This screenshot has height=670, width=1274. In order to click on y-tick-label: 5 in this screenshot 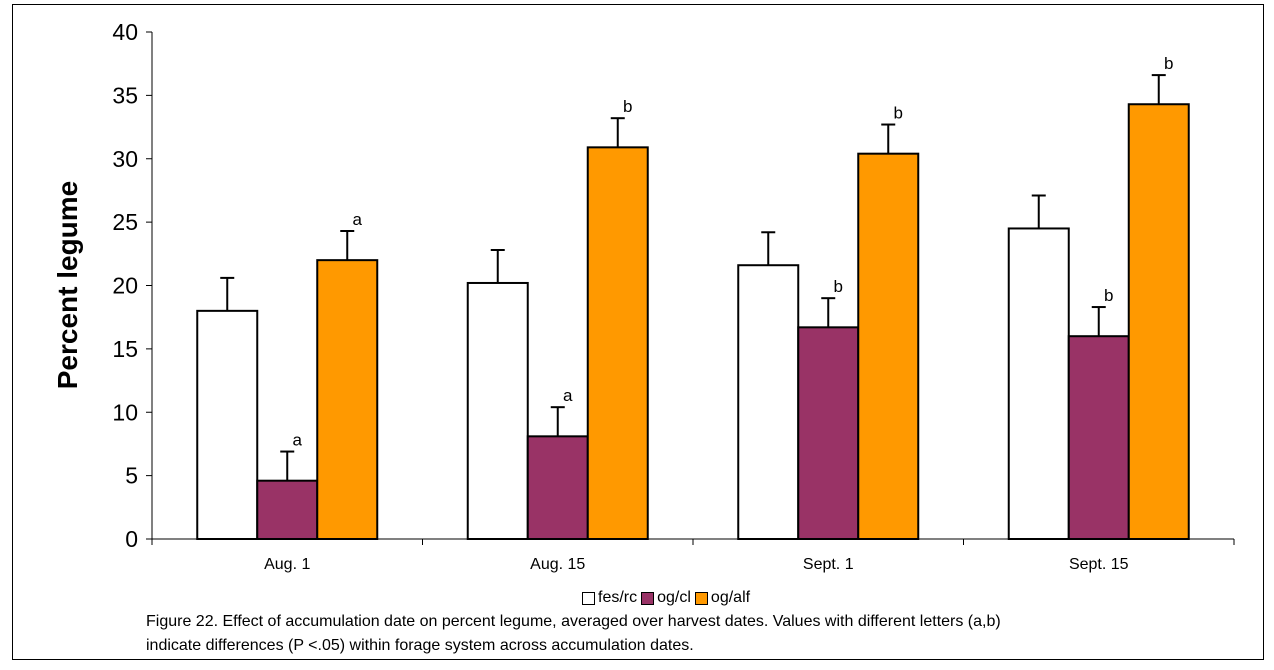, I will do `click(131, 476)`.